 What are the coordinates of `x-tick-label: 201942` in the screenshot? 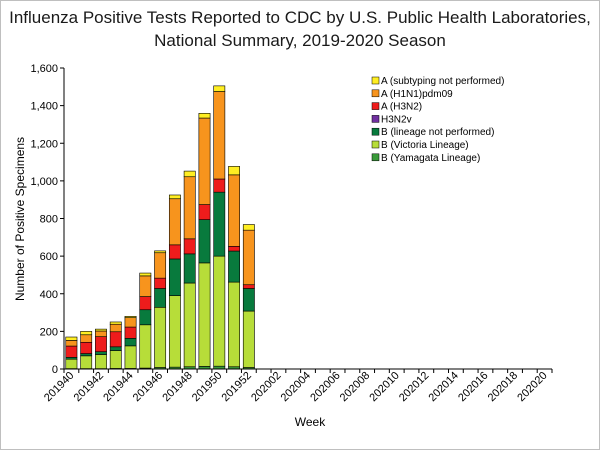 It's located at (89, 387).